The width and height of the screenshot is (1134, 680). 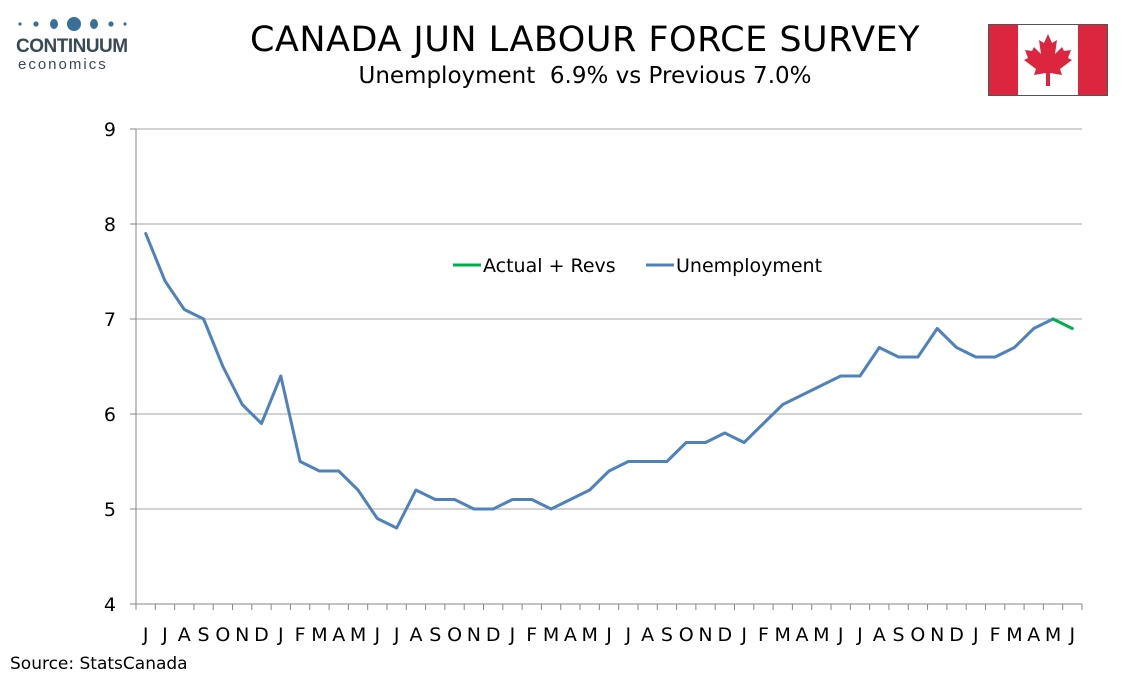 I want to click on logo-wordmark-top: CONTINUUM, so click(x=72, y=46).